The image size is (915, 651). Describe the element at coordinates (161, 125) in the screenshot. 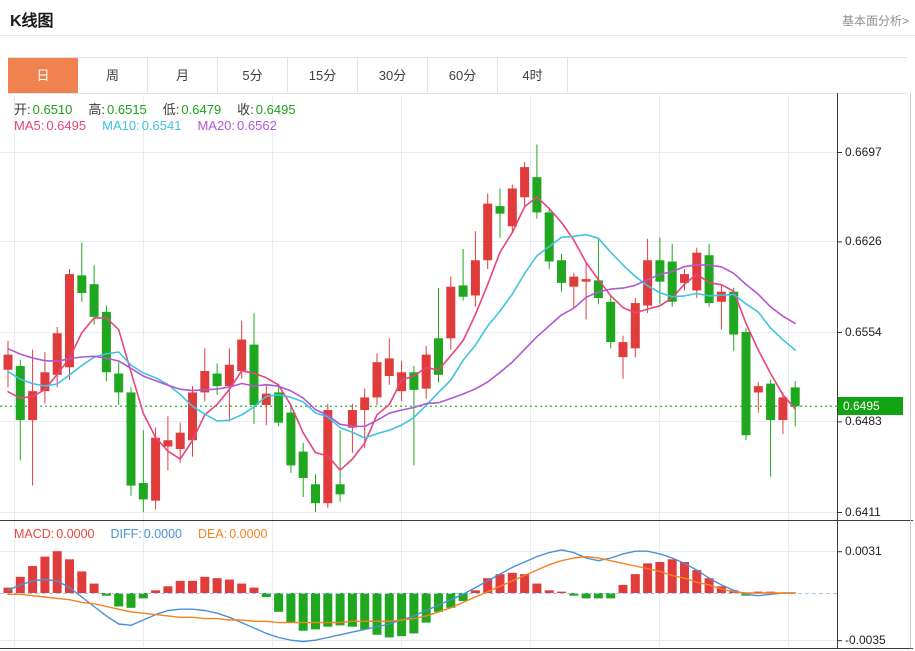

I see `ma-item-1-value: 0.6541` at that location.